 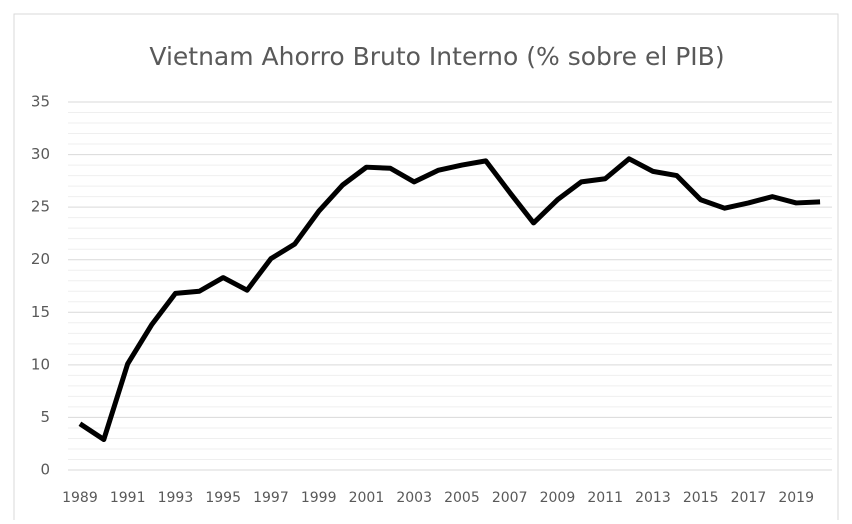 What do you see at coordinates (701, 498) in the screenshot?
I see `x-tick-label: 2015` at bounding box center [701, 498].